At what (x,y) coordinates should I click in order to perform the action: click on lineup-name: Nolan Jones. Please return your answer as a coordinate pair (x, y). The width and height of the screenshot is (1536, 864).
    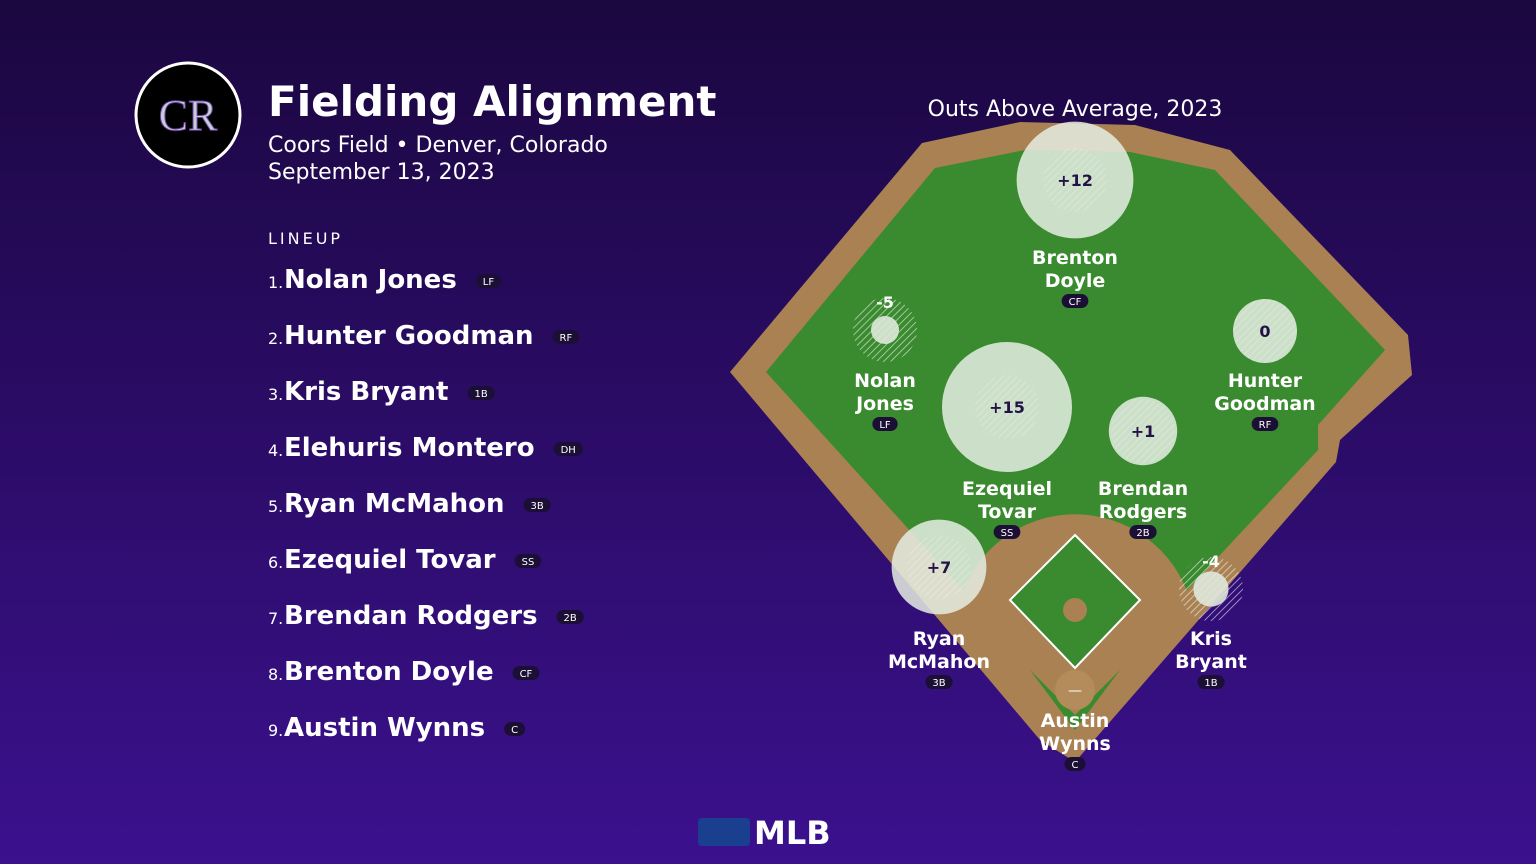
    Looking at the image, I should click on (370, 280).